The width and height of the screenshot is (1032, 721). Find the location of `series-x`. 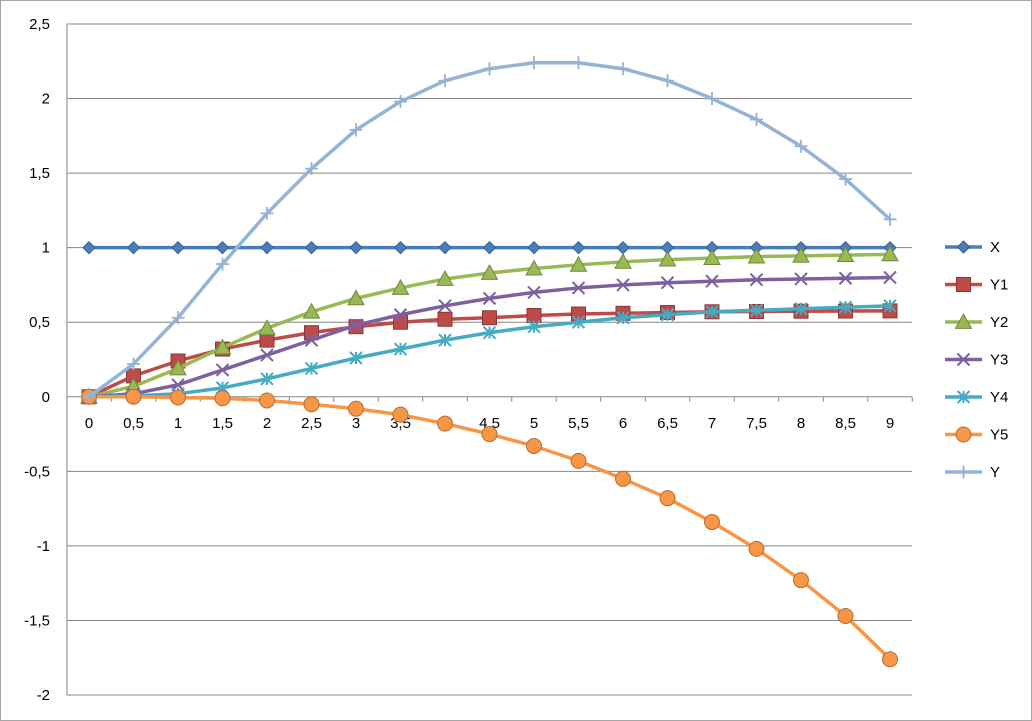

series-x is located at coordinates (489, 247).